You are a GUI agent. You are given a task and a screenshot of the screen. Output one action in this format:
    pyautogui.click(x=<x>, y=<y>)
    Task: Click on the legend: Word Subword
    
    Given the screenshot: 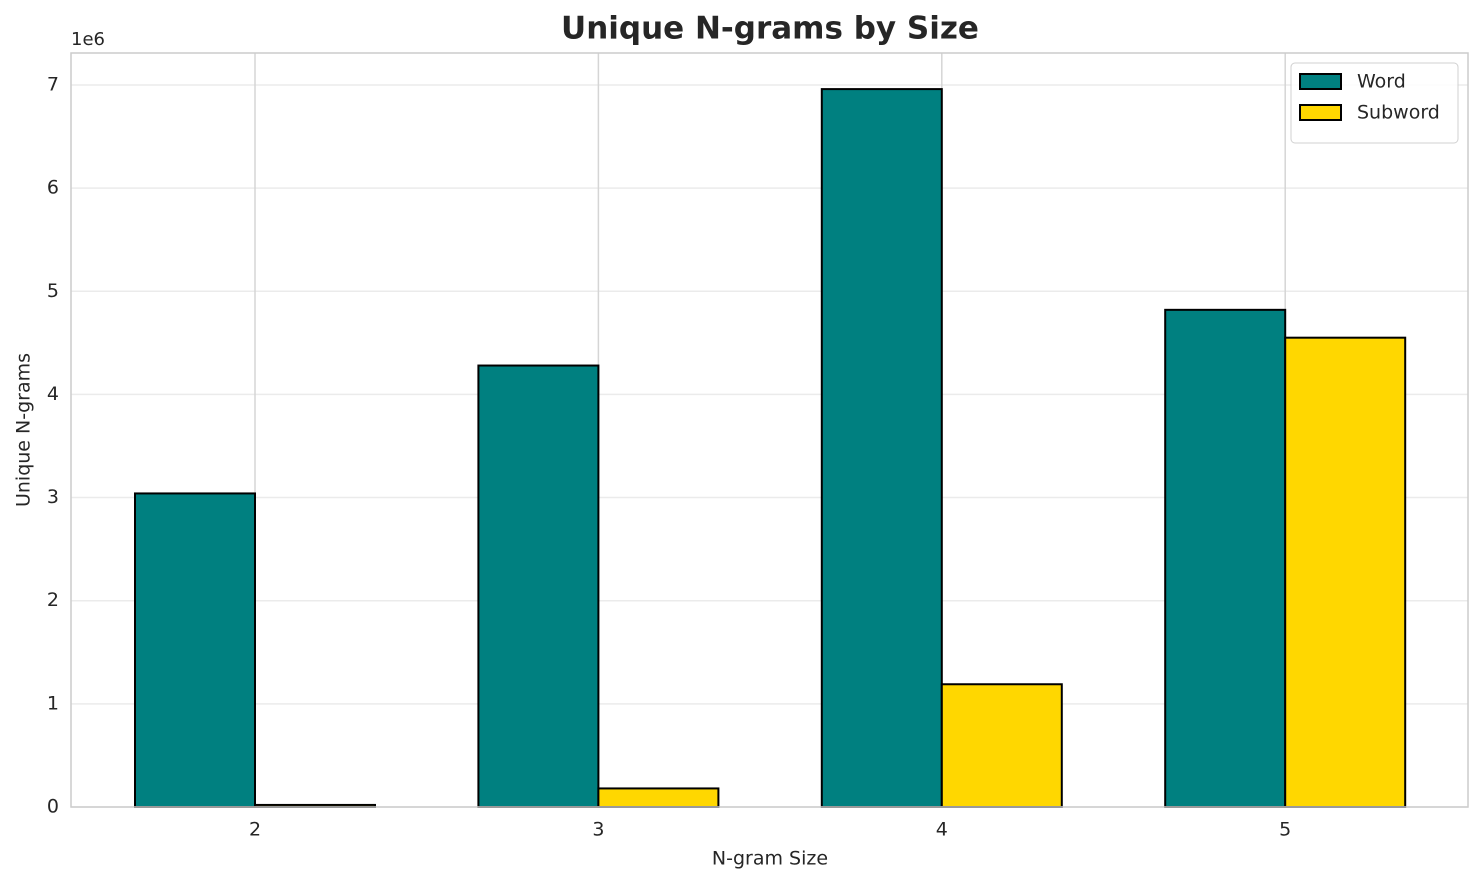 What is the action you would take?
    pyautogui.click(x=1374, y=103)
    